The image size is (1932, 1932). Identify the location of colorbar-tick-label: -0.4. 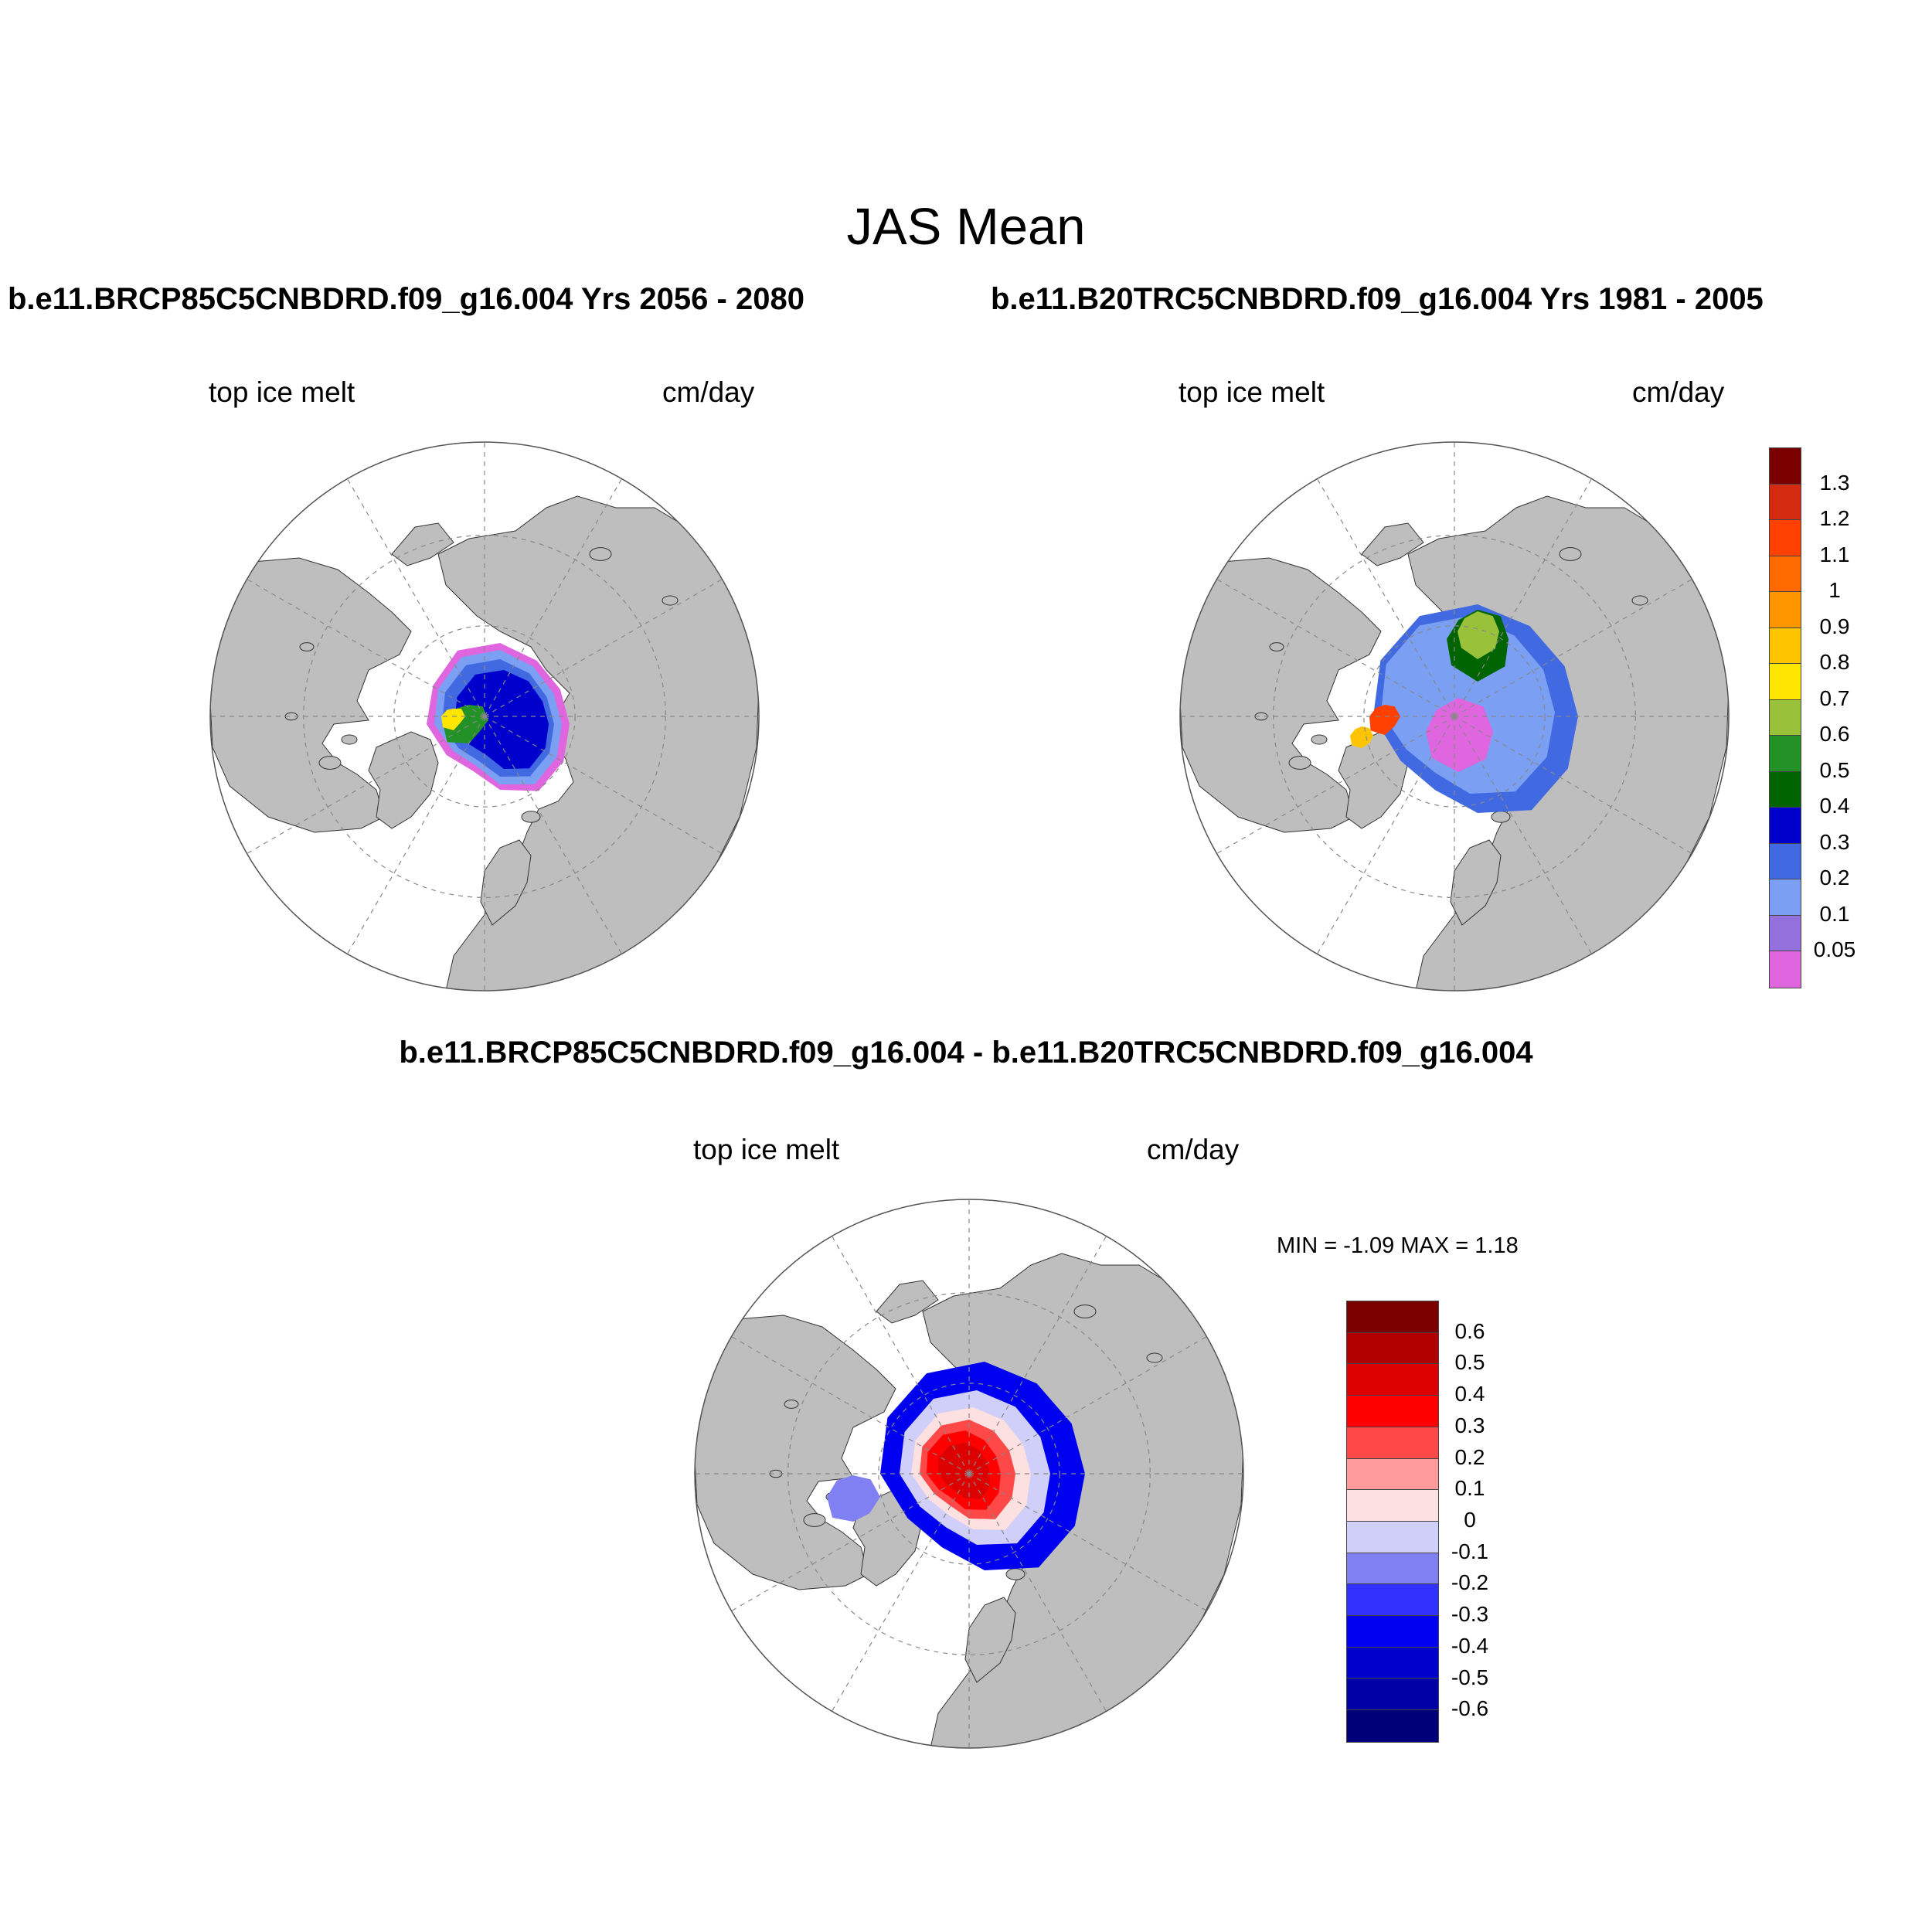
(1470, 1645).